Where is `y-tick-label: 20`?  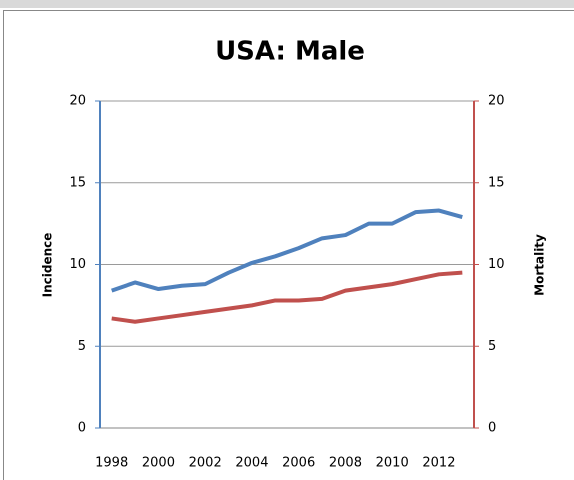
y-tick-label: 20 is located at coordinates (77, 101).